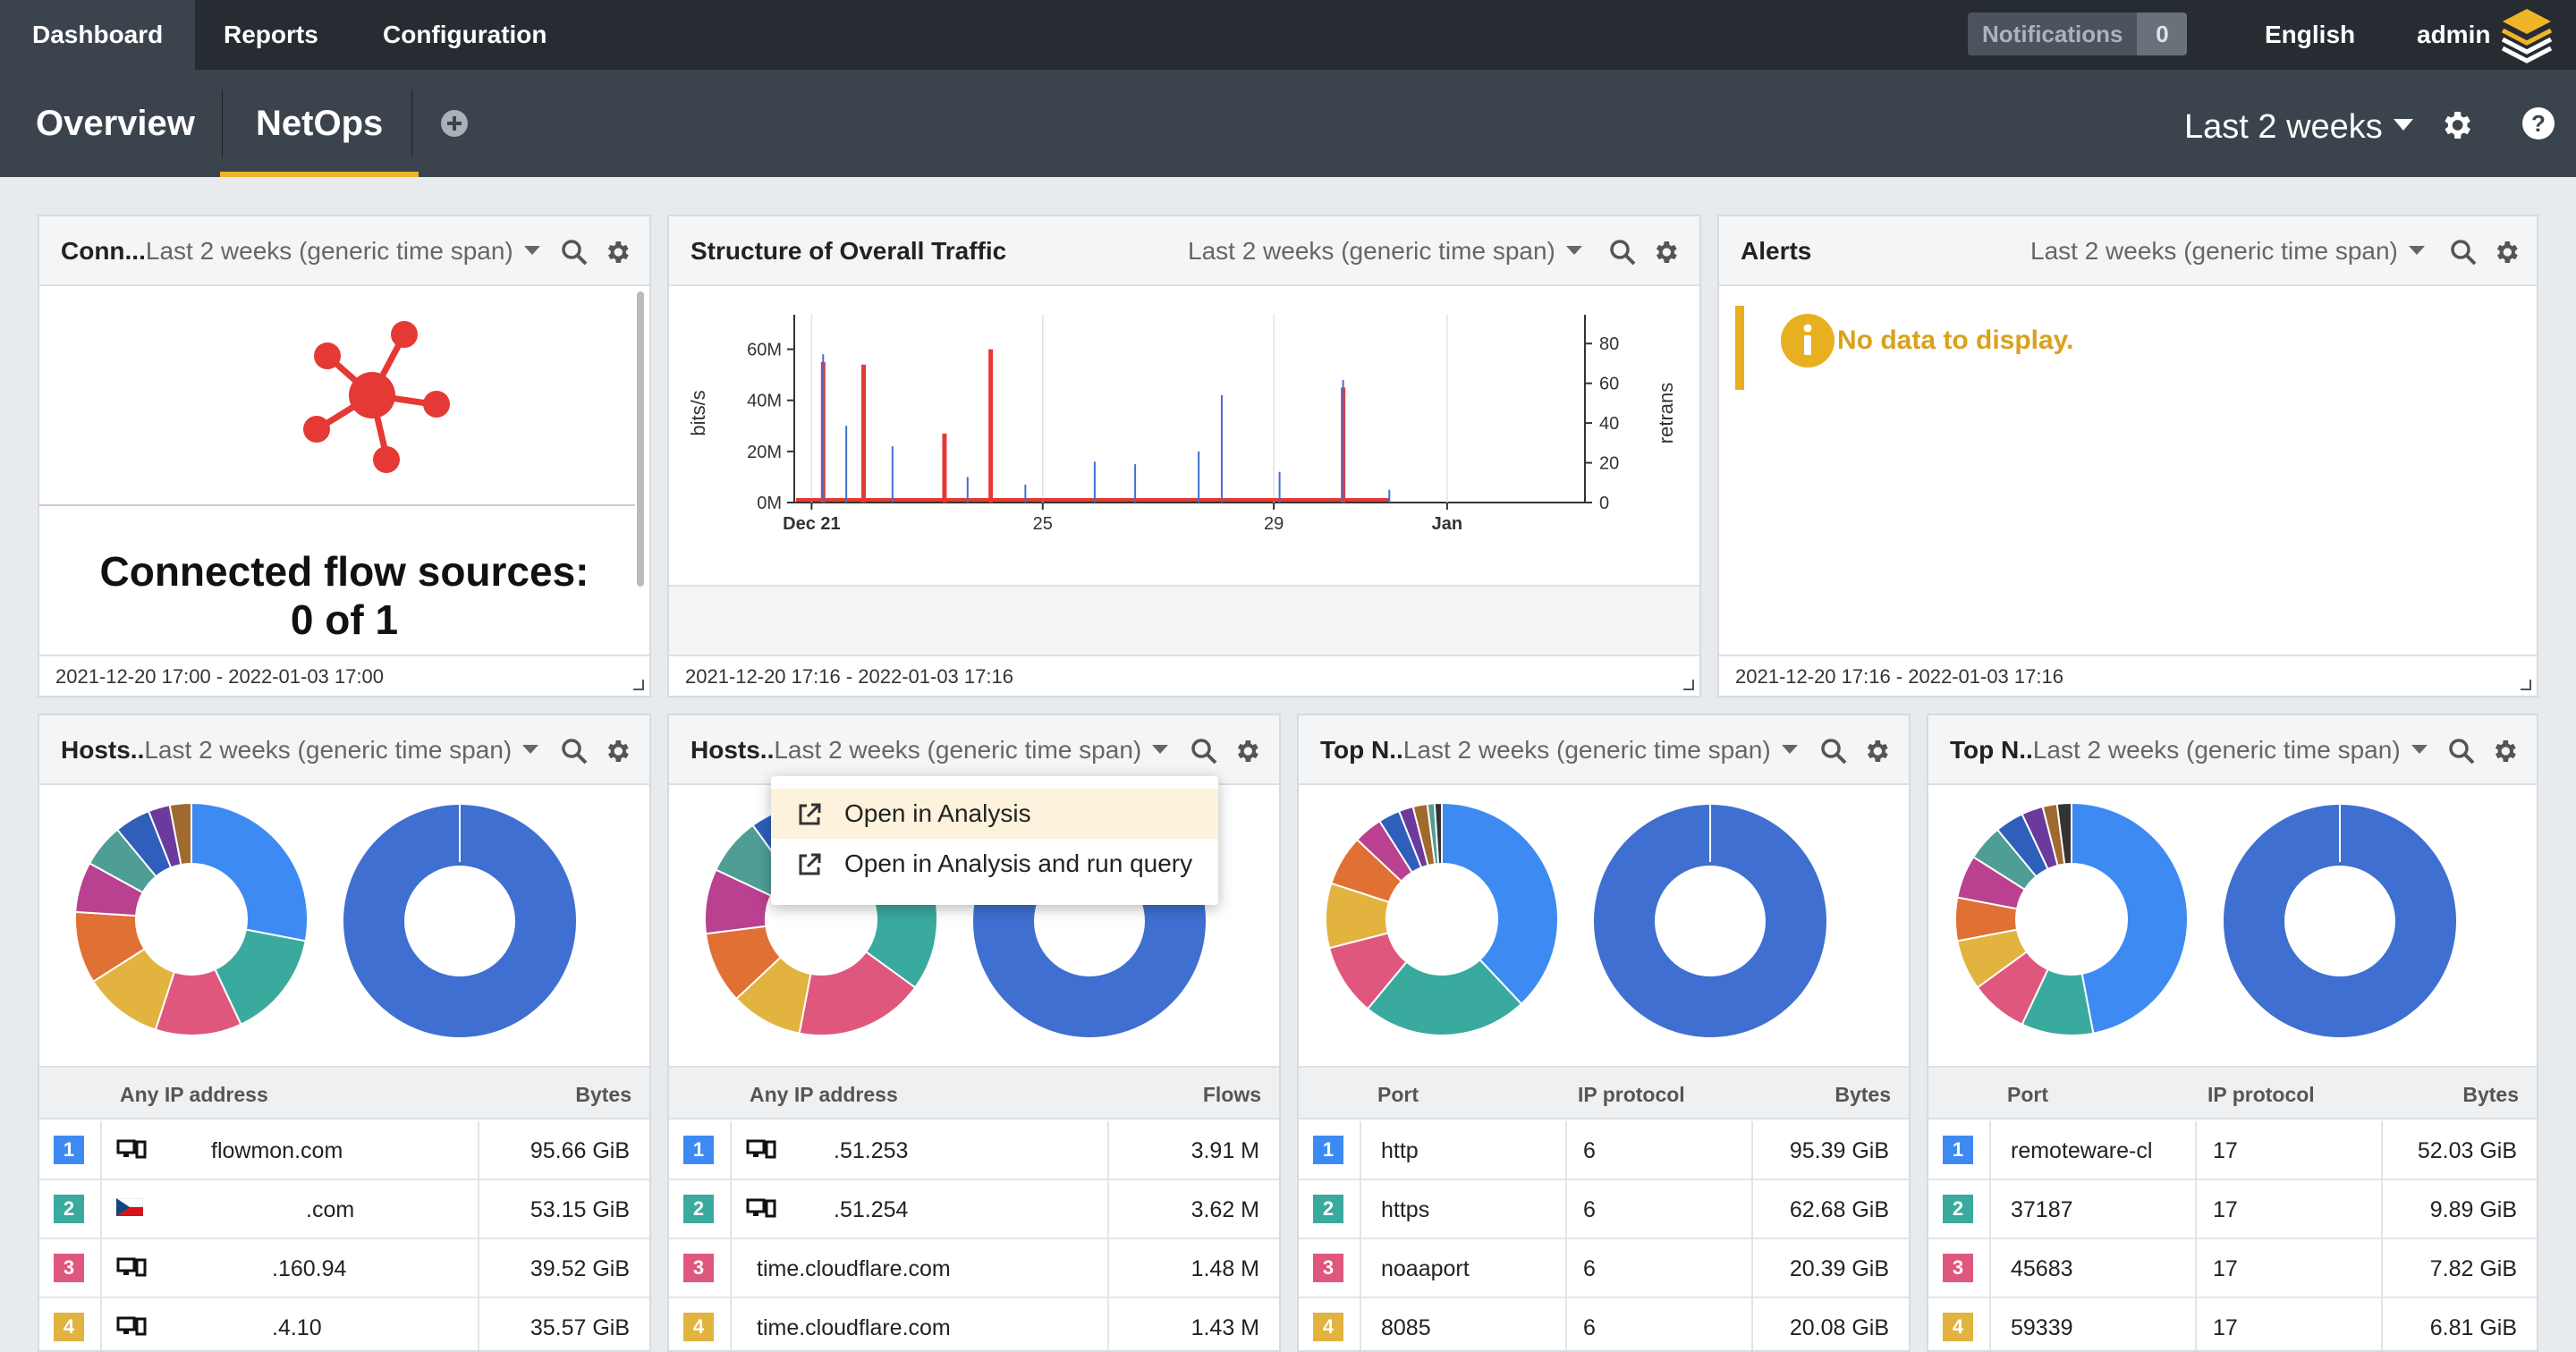 The height and width of the screenshot is (1352, 2576). What do you see at coordinates (2232, 1324) in the screenshot?
I see `table-row: 4 59339 17 6.81 GiB` at bounding box center [2232, 1324].